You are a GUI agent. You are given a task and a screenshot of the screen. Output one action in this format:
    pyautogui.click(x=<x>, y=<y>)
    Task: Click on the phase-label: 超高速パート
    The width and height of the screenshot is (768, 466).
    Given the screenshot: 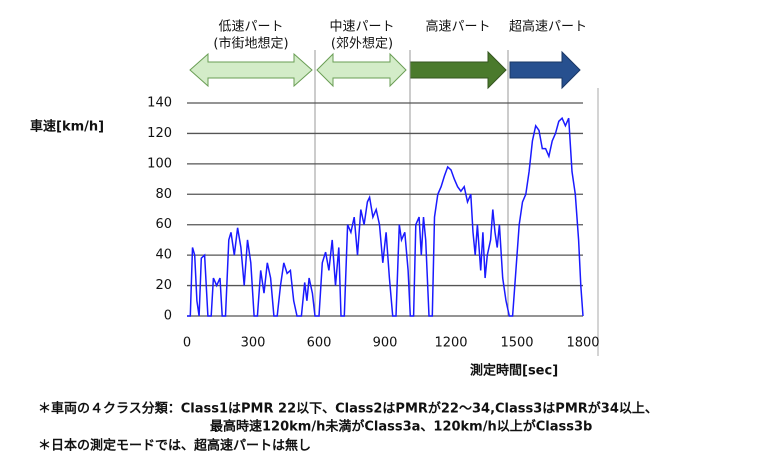 What is the action you would take?
    pyautogui.click(x=548, y=27)
    